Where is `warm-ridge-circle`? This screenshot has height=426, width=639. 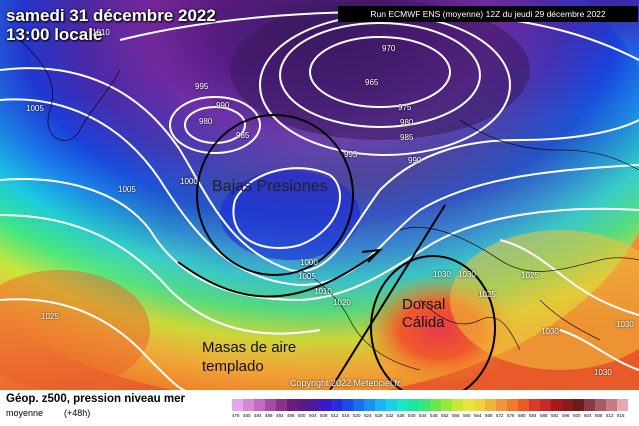
warm-ridge-circle is located at coordinates (433, 322).